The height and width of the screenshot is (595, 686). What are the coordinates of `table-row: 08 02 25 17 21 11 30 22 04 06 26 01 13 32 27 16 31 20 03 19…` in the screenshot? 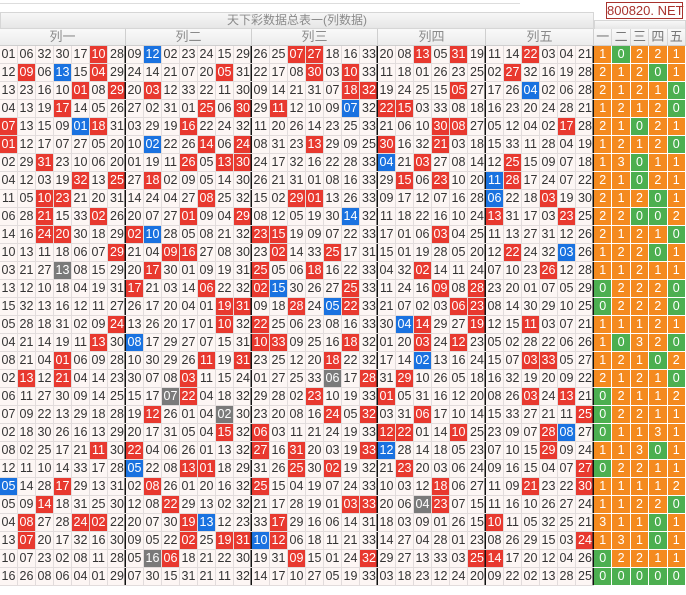 It's located at (343, 451).